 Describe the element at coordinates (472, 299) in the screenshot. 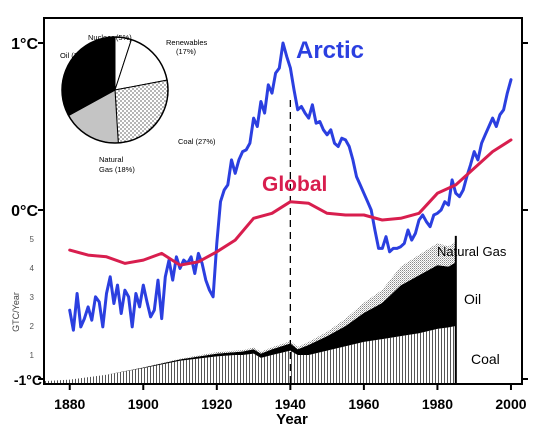

I see `area-label-oil: Oil` at that location.